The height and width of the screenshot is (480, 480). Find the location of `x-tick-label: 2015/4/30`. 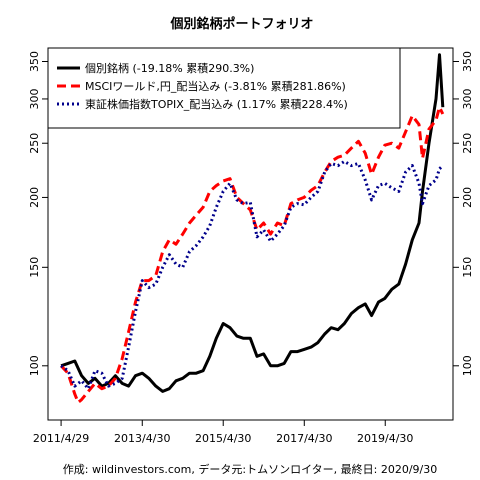

x-tick-label: 2015/4/30 is located at coordinates (223, 438).